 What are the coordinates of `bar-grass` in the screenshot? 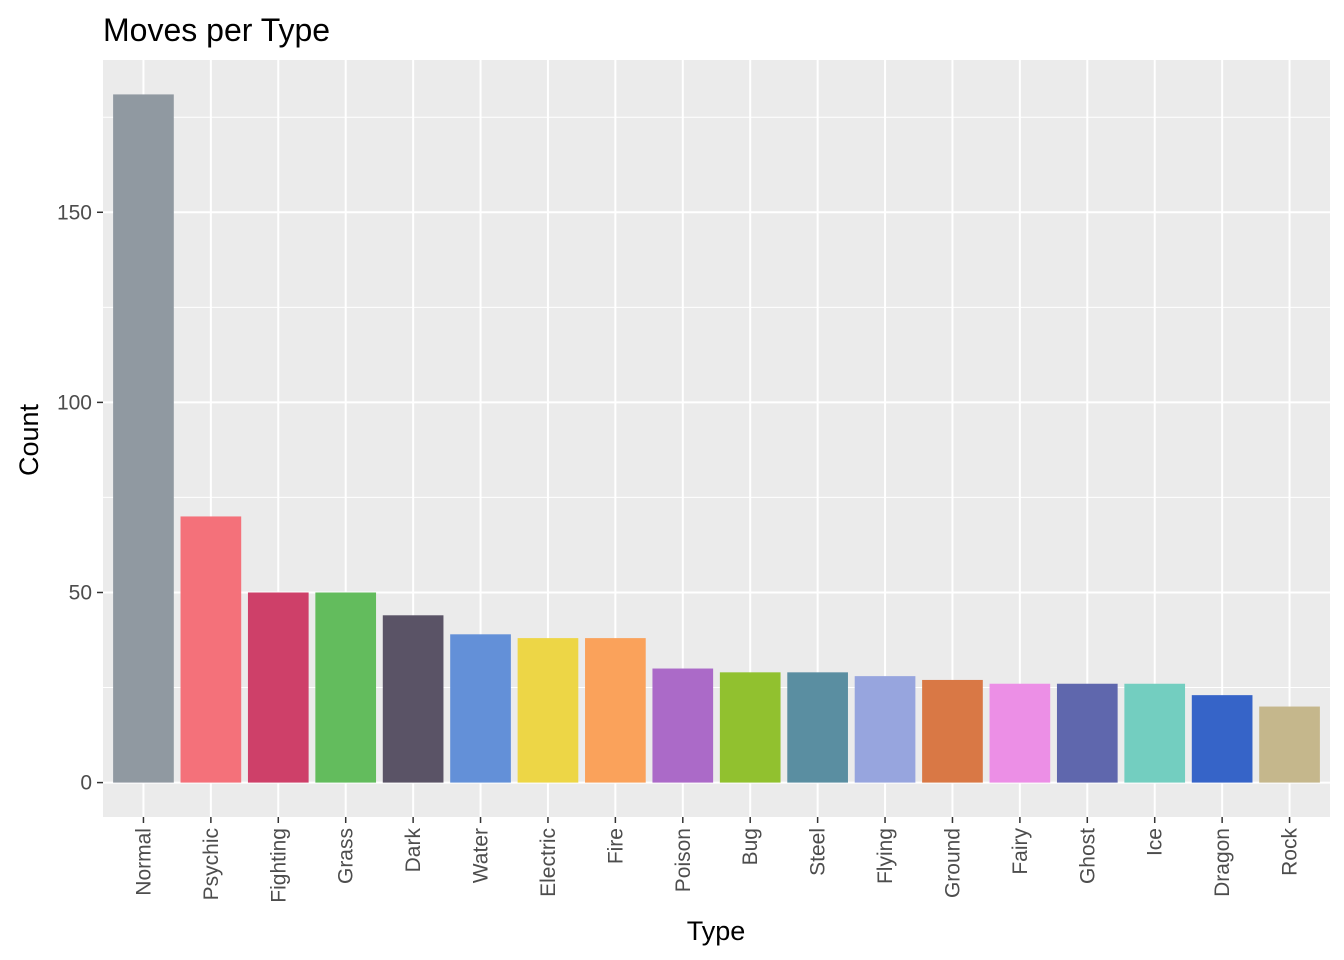 It's located at (346, 687).